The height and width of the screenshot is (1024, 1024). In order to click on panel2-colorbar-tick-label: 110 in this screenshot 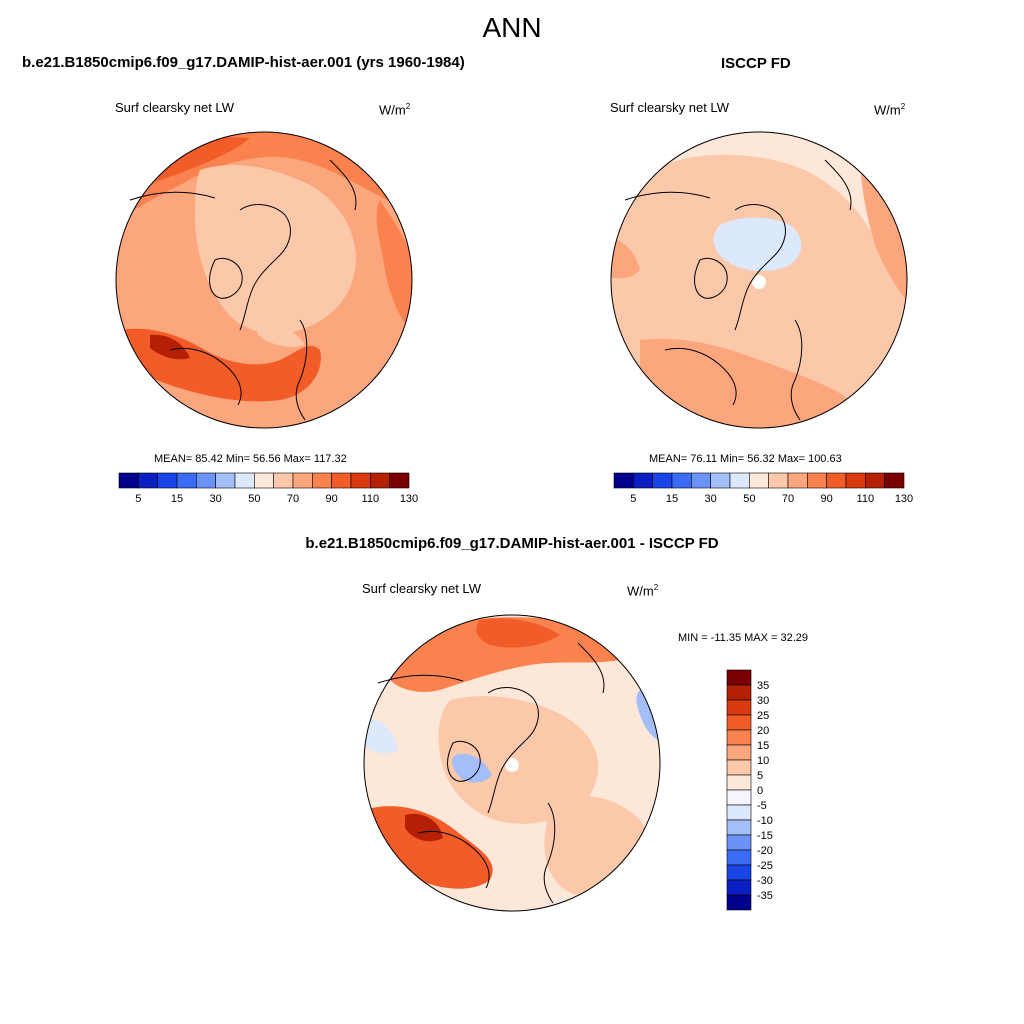, I will do `click(866, 499)`.